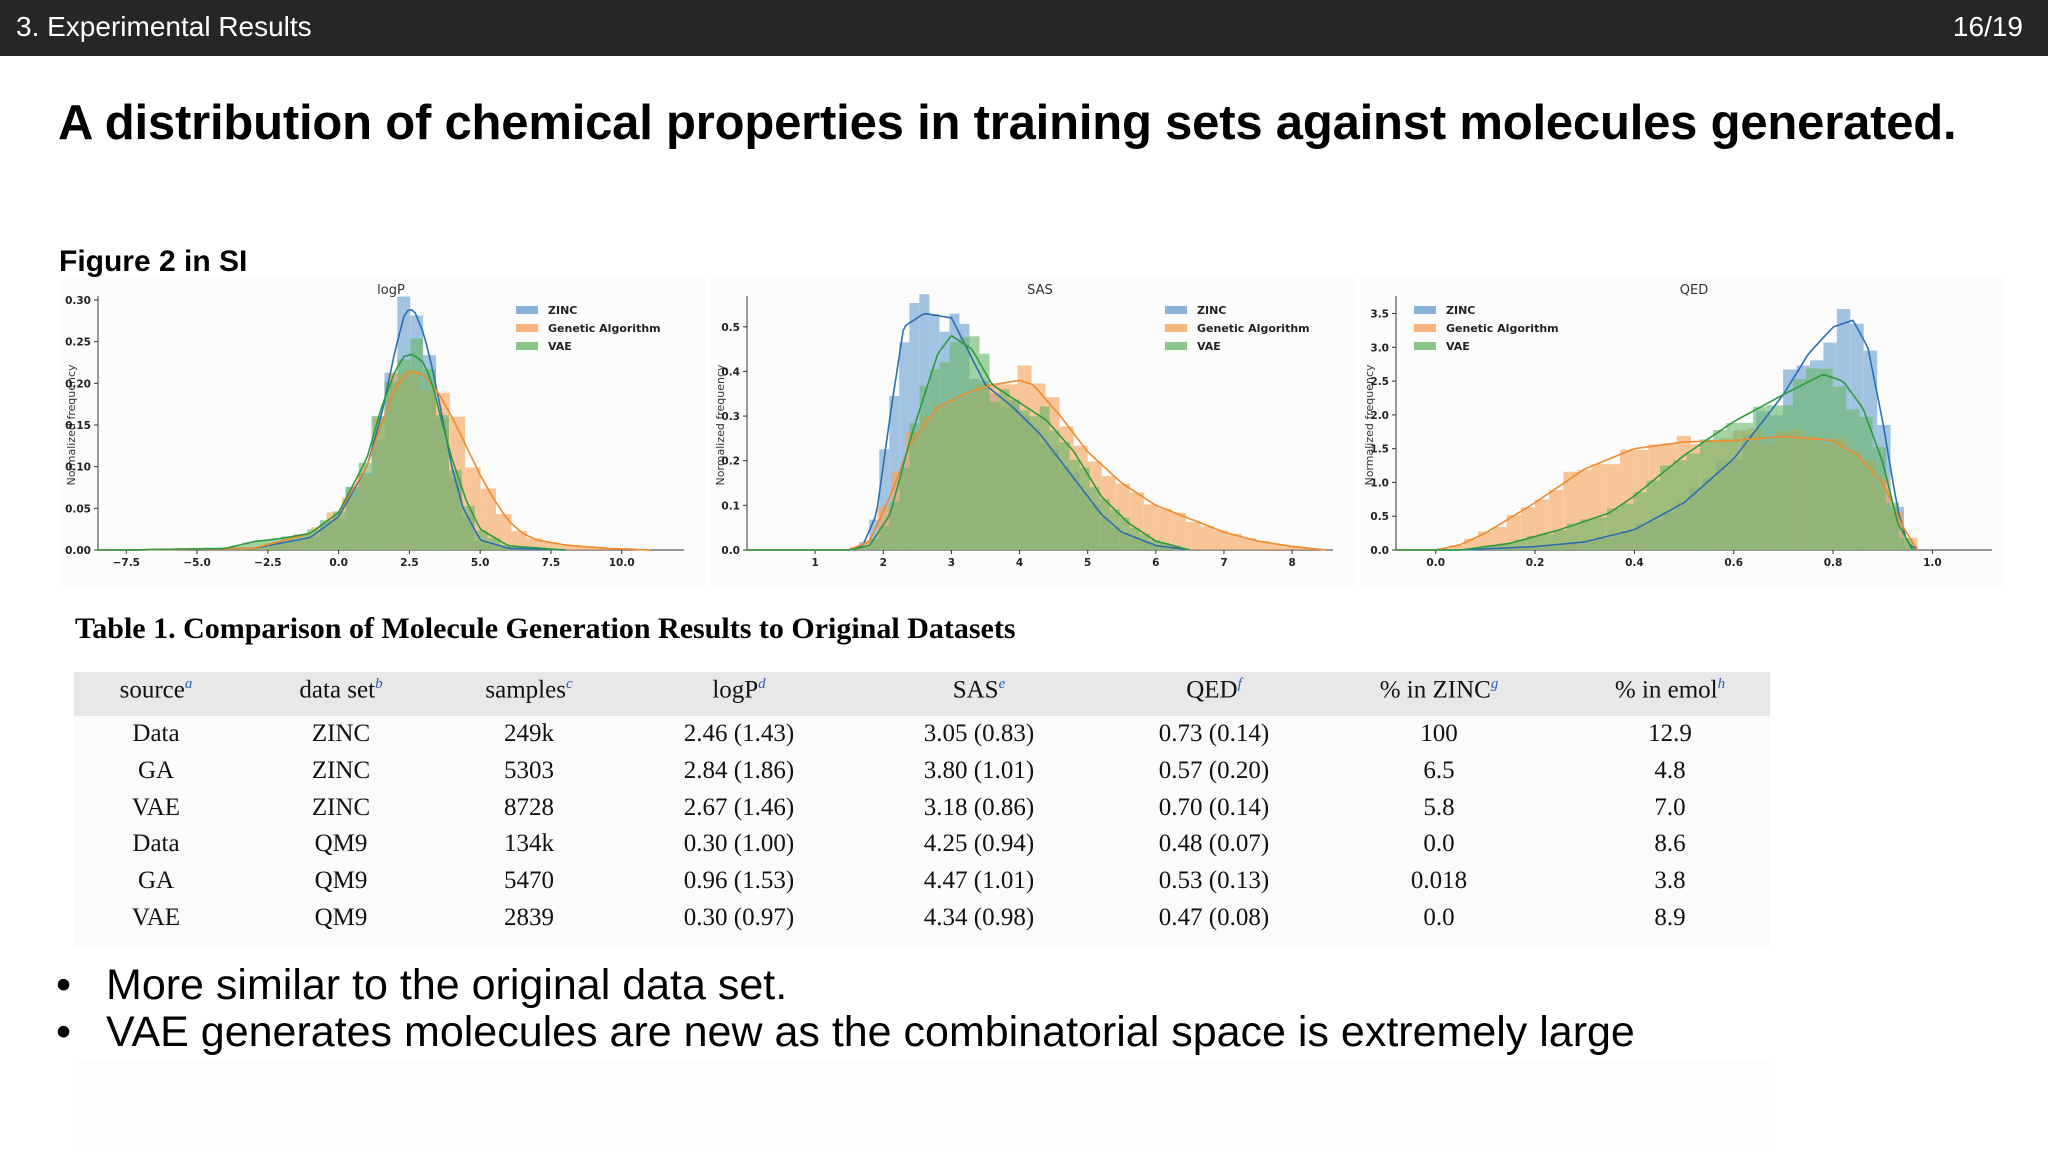 The height and width of the screenshot is (1152, 2048). What do you see at coordinates (341, 690) in the screenshot?
I see `table-header-cell: data setb` at bounding box center [341, 690].